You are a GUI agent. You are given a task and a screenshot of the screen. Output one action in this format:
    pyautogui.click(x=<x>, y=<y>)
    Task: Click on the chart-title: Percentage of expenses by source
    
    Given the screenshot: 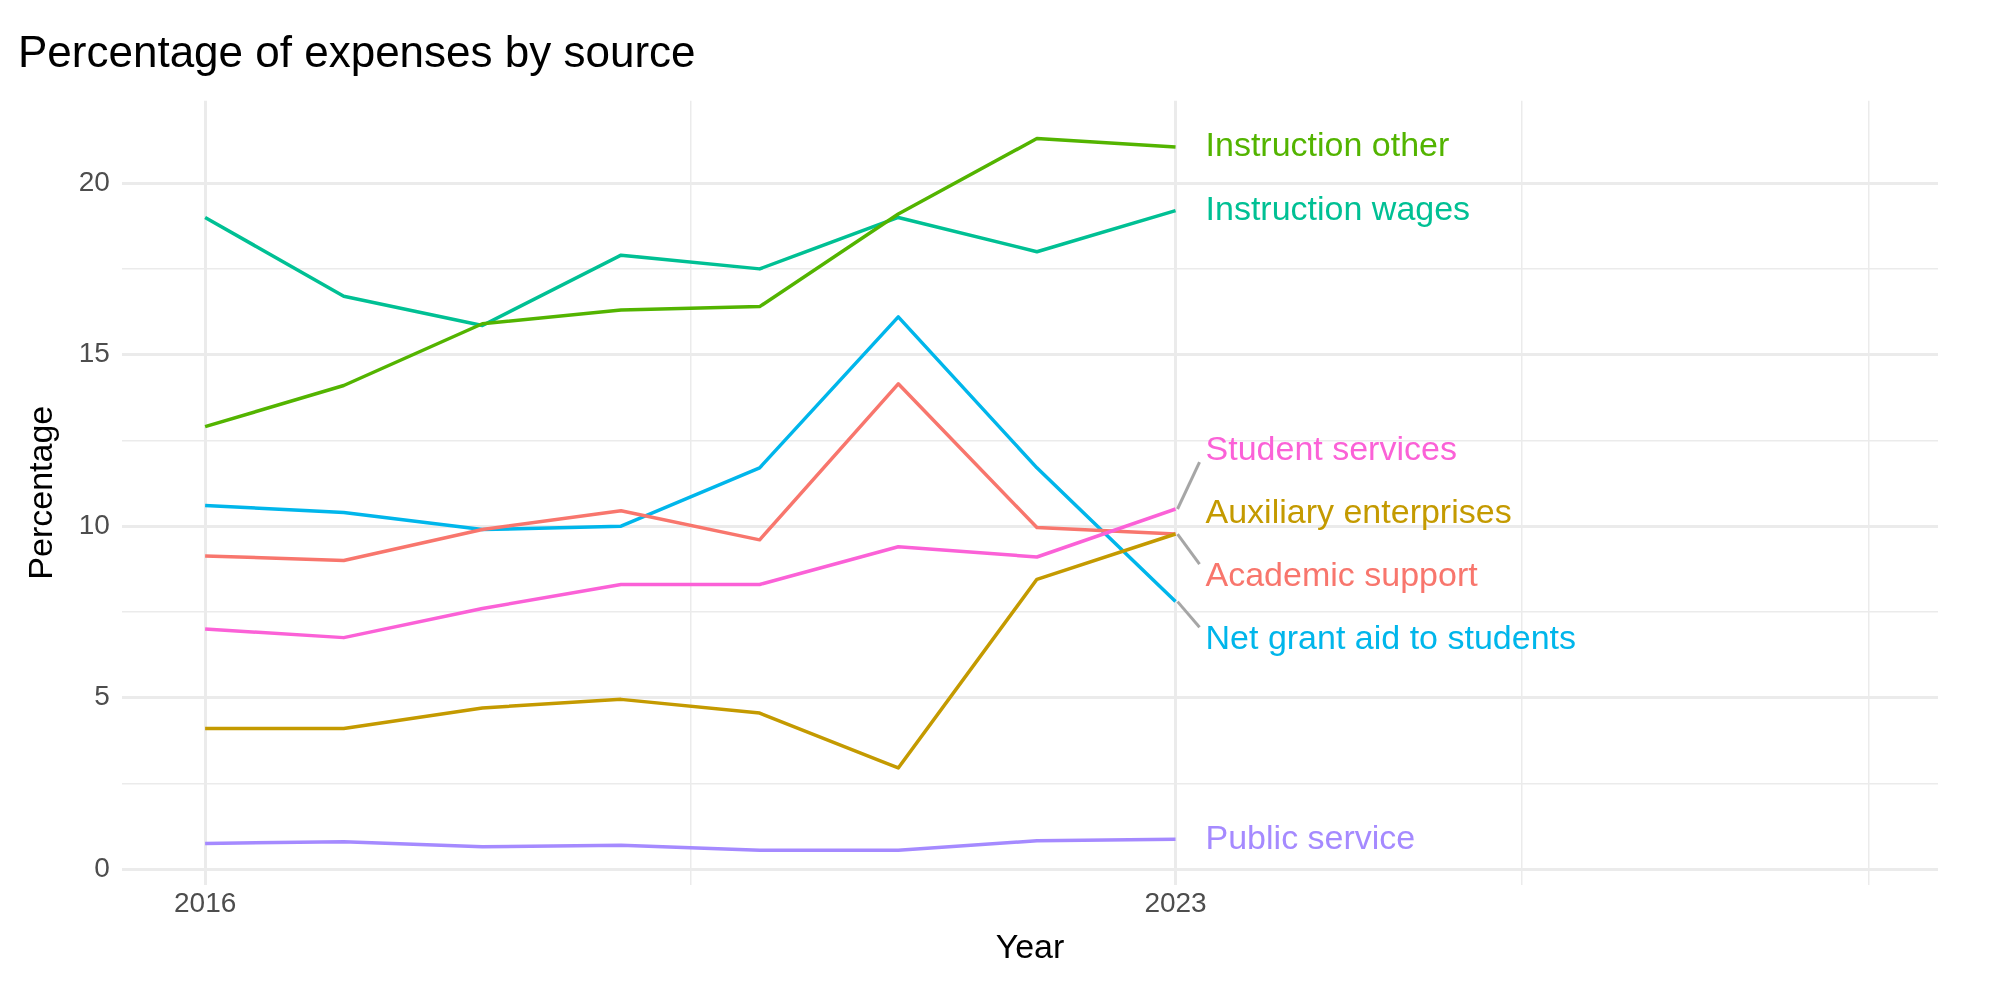 What is the action you would take?
    pyautogui.click(x=357, y=51)
    